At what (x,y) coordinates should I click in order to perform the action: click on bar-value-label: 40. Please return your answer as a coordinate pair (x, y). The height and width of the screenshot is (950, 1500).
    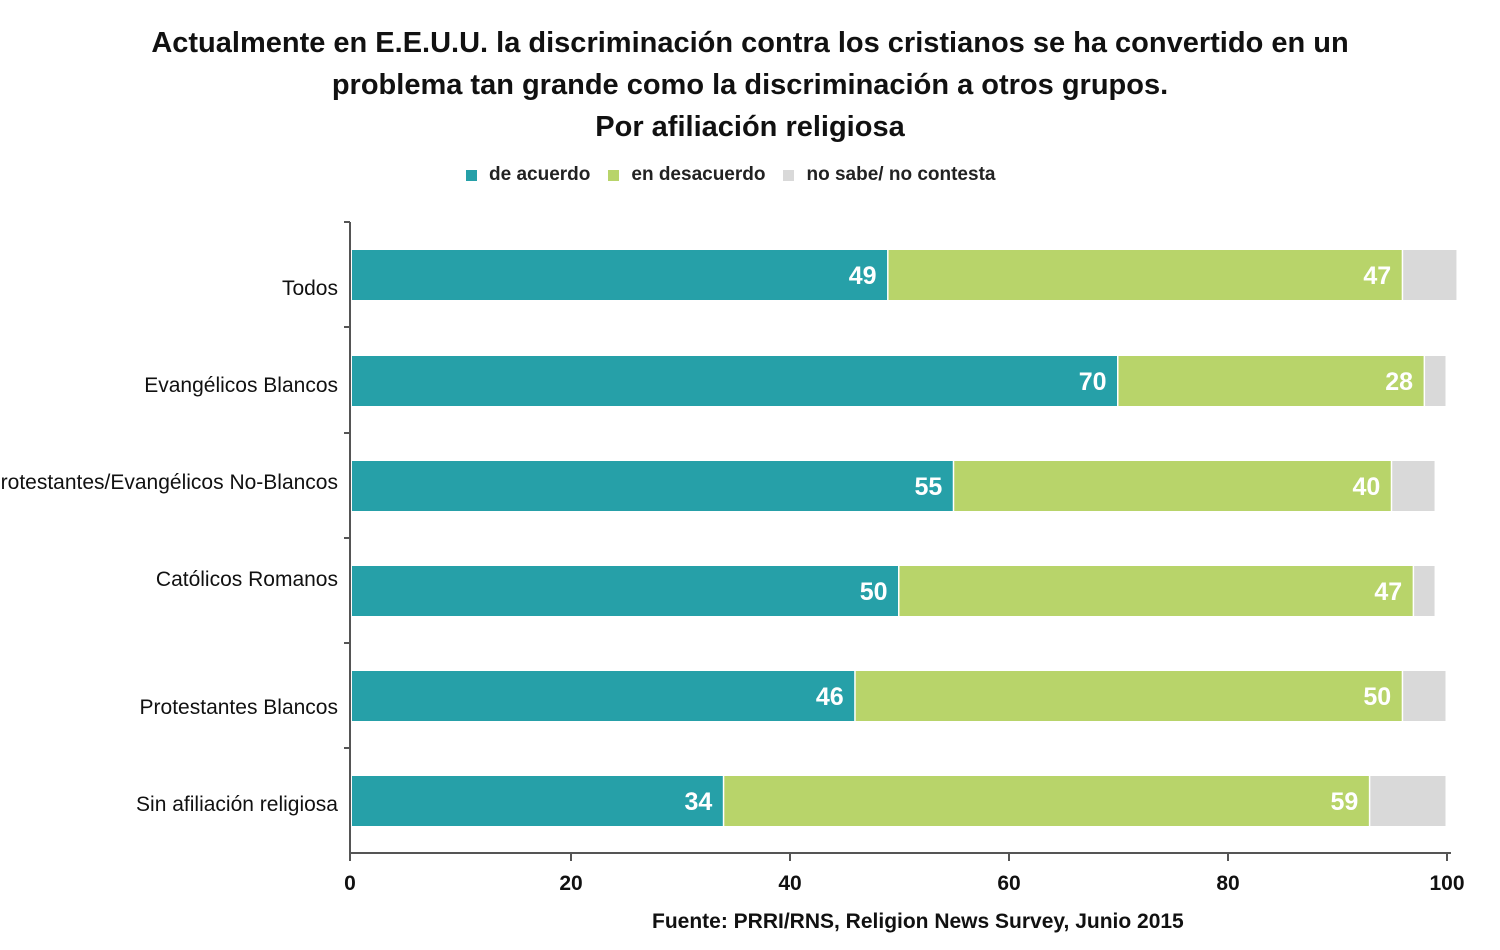
    Looking at the image, I should click on (1366, 487).